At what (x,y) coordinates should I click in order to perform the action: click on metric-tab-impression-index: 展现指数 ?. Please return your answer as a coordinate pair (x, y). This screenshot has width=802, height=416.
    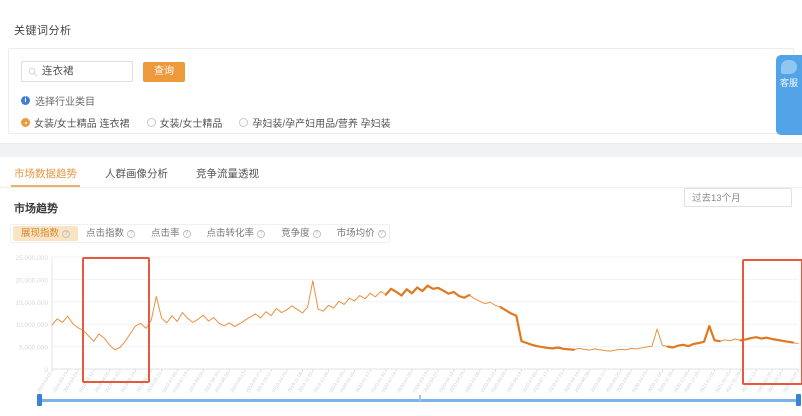
    Looking at the image, I should click on (46, 233).